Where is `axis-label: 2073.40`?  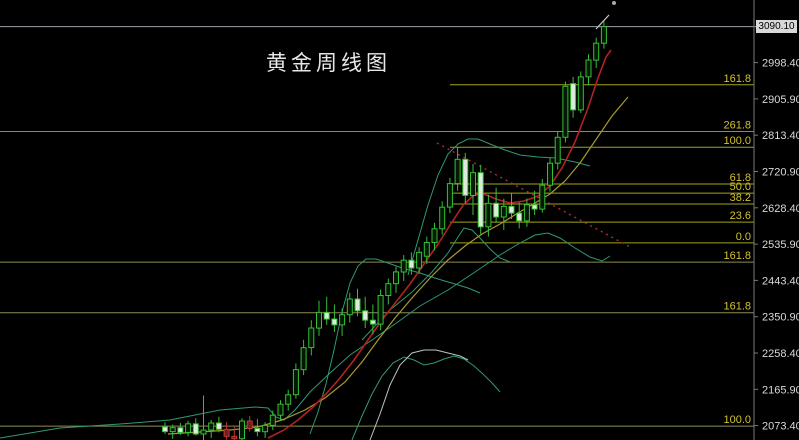 axis-label: 2073.40 is located at coordinates (780, 427).